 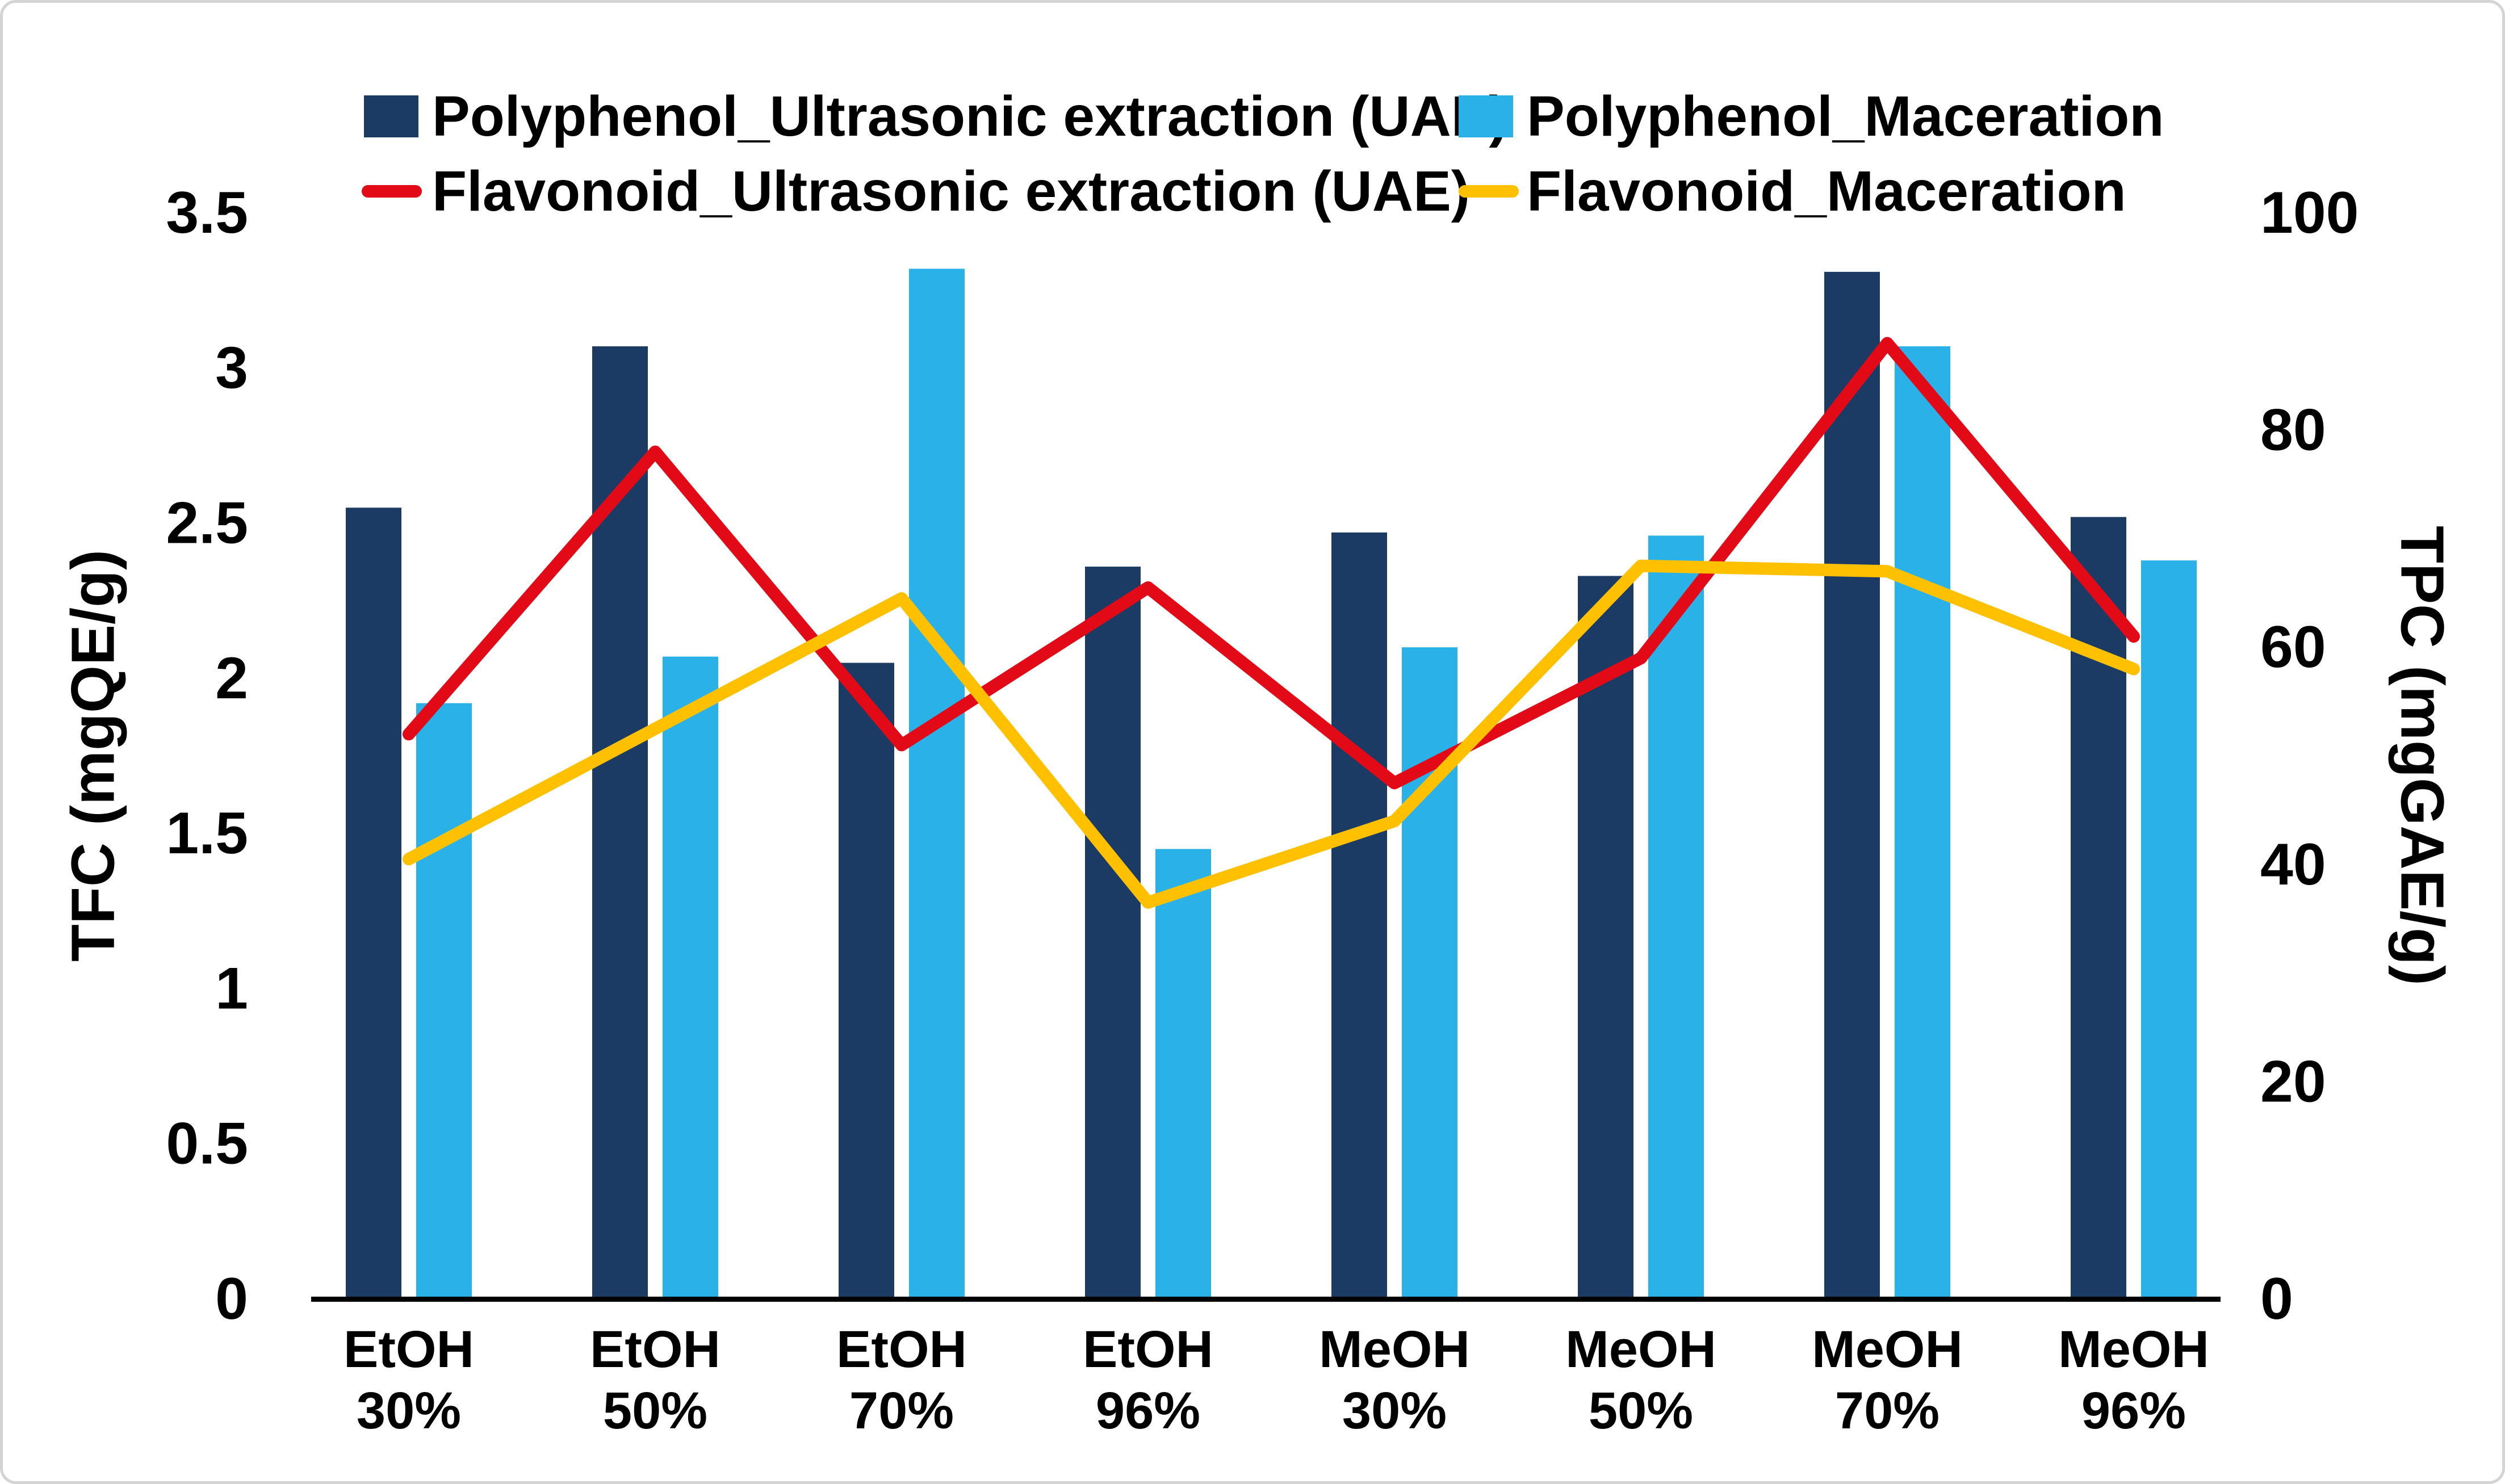 What do you see at coordinates (2293, 1082) in the screenshot?
I see `right-tick-20: 20` at bounding box center [2293, 1082].